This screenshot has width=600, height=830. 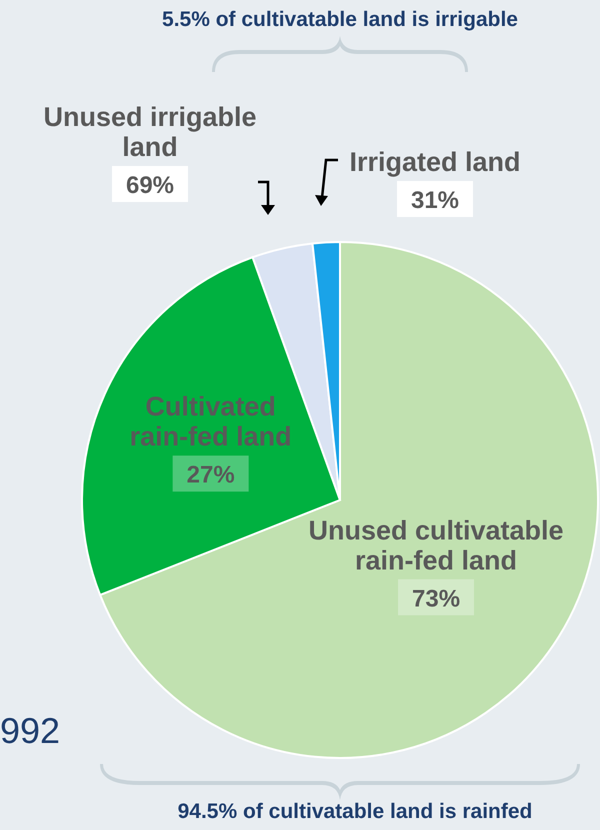 What do you see at coordinates (210, 475) in the screenshot?
I see `text: 27%` at bounding box center [210, 475].